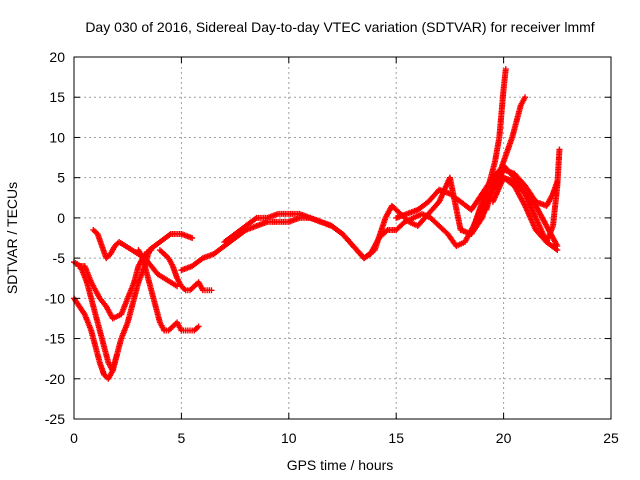 This screenshot has height=480, width=640. Describe the element at coordinates (57, 137) in the screenshot. I see `y-tick-label: 10` at that location.